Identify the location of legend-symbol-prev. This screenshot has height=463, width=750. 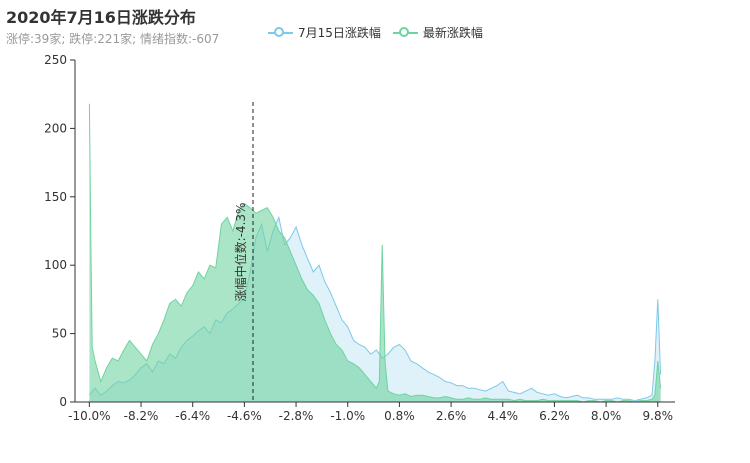
(280, 33).